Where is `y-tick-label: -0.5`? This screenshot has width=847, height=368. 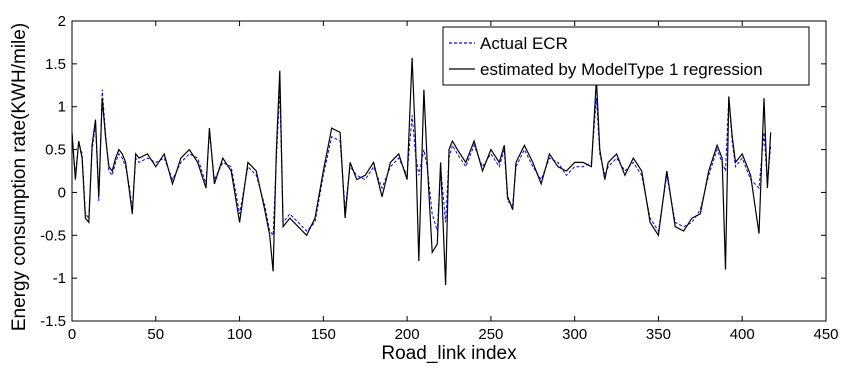
y-tick-label: -0.5 is located at coordinates (53, 235).